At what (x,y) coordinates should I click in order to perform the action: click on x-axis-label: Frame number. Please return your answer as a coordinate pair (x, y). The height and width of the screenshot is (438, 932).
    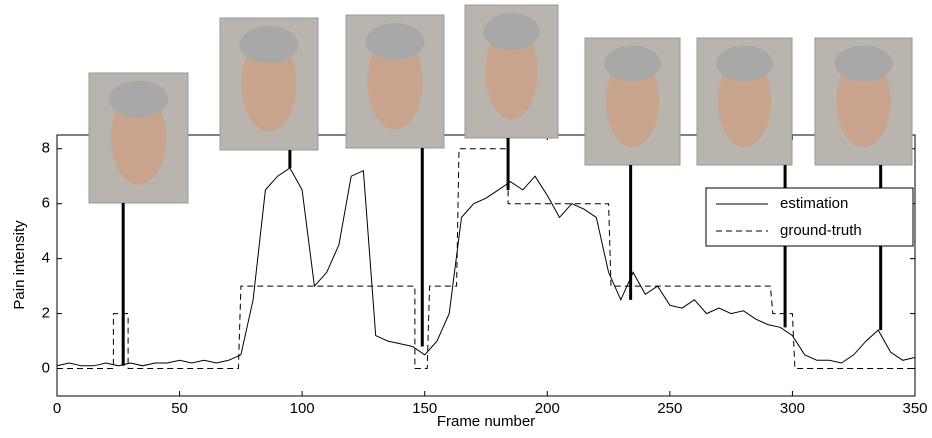
    Looking at the image, I should click on (486, 421).